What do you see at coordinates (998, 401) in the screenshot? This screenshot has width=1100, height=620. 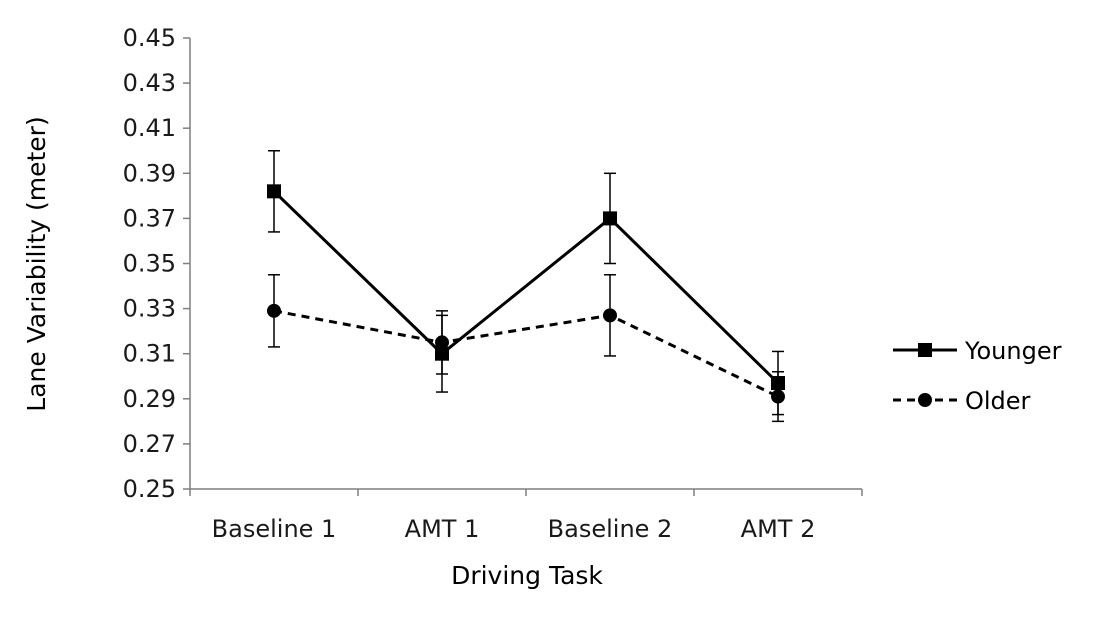 I see `legend-label: Older` at bounding box center [998, 401].